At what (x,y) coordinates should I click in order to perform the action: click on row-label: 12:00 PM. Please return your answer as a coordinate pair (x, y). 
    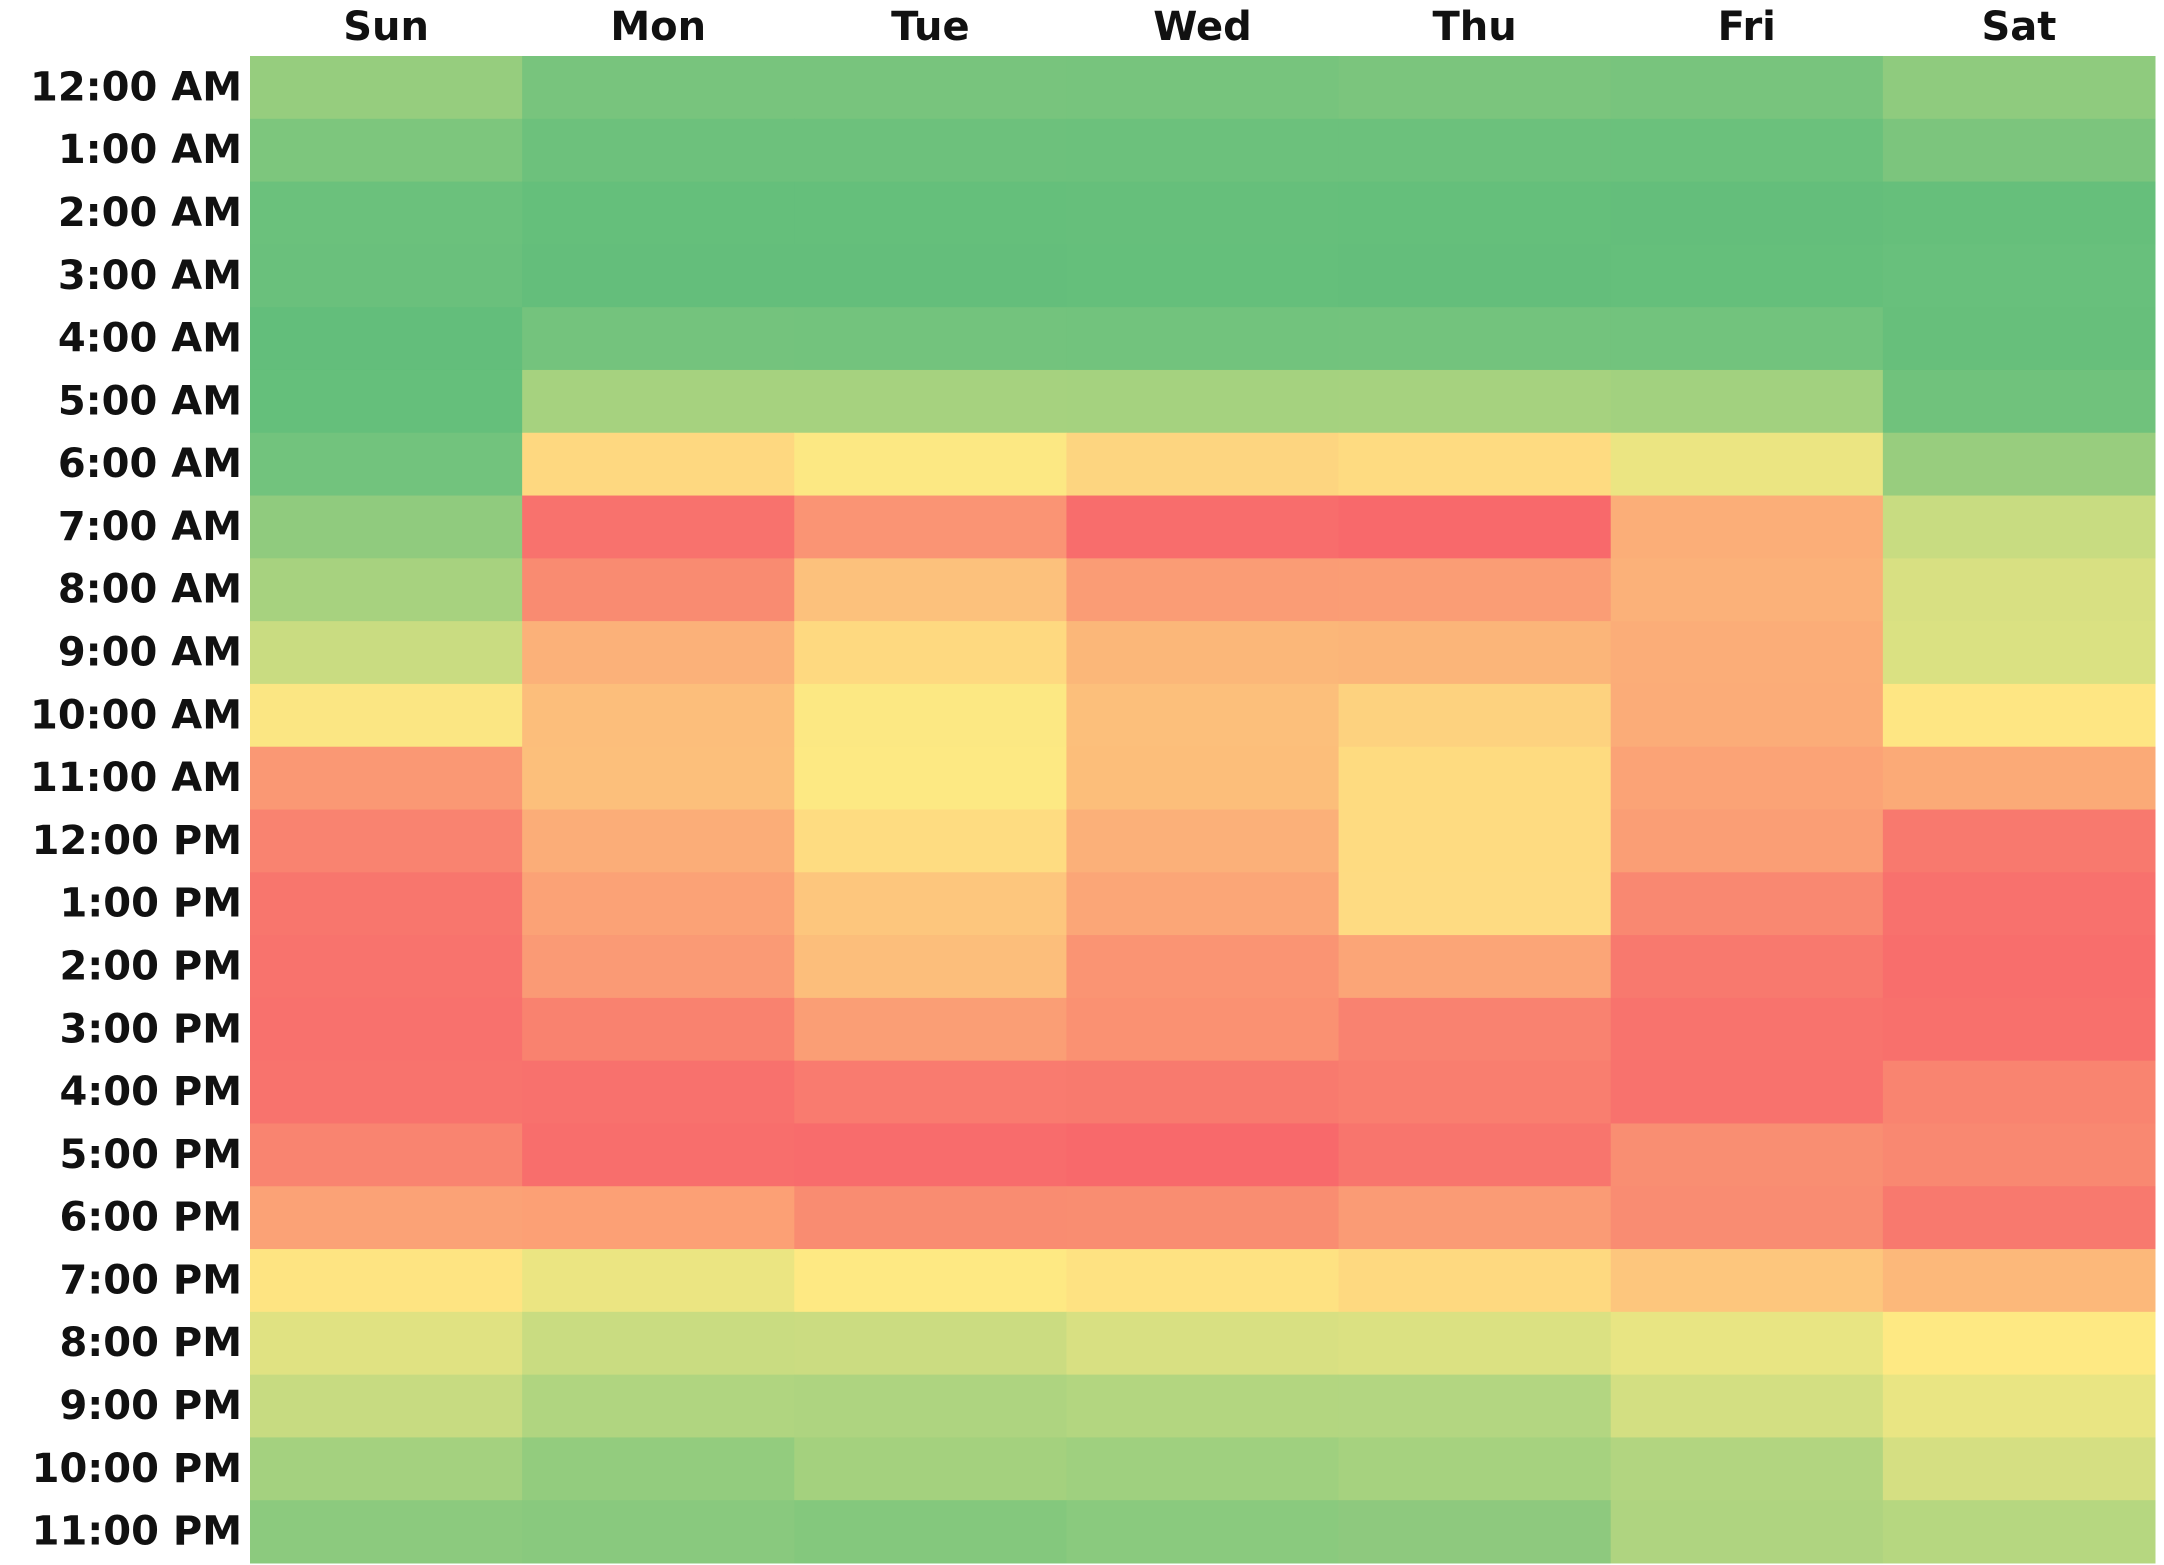
    Looking at the image, I should click on (137, 841).